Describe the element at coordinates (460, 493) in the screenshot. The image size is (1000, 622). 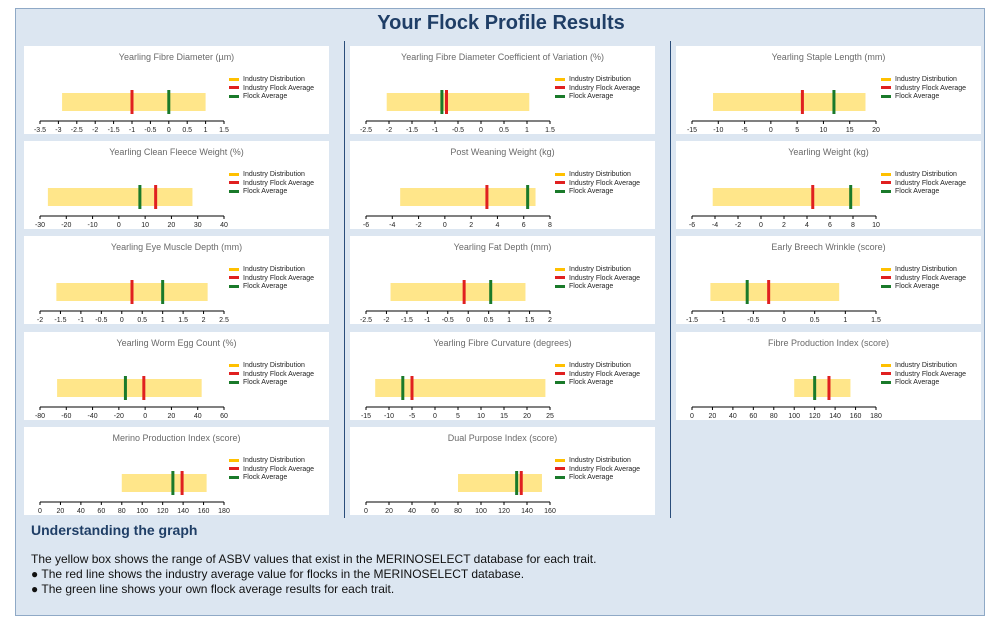
I see `trait-chart: 0 20 40 60 80 100 120 140 160` at that location.